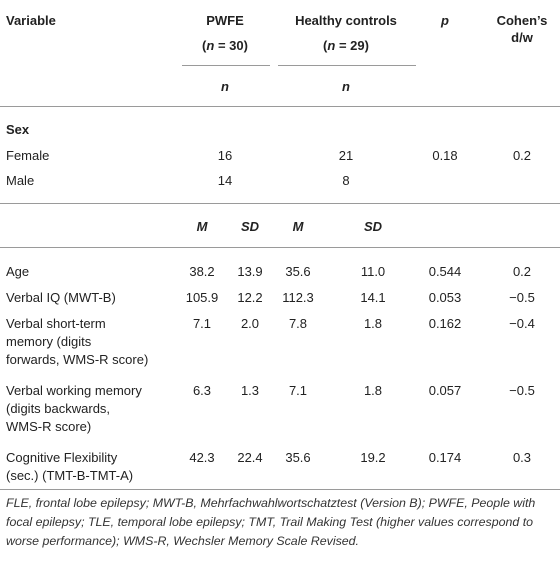  What do you see at coordinates (250, 297) in the screenshot?
I see `row-iq-sd1: 12.2` at bounding box center [250, 297].